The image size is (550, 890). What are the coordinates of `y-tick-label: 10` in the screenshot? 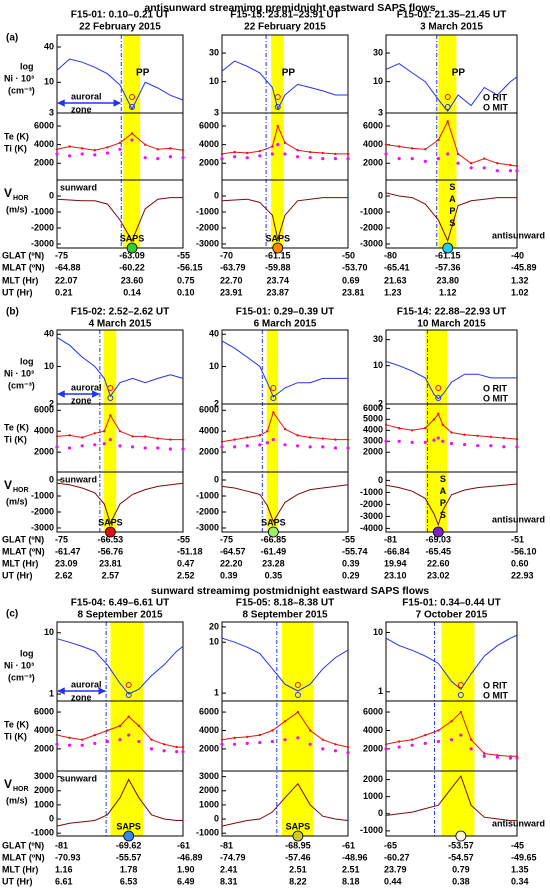 It's located at (49, 82).